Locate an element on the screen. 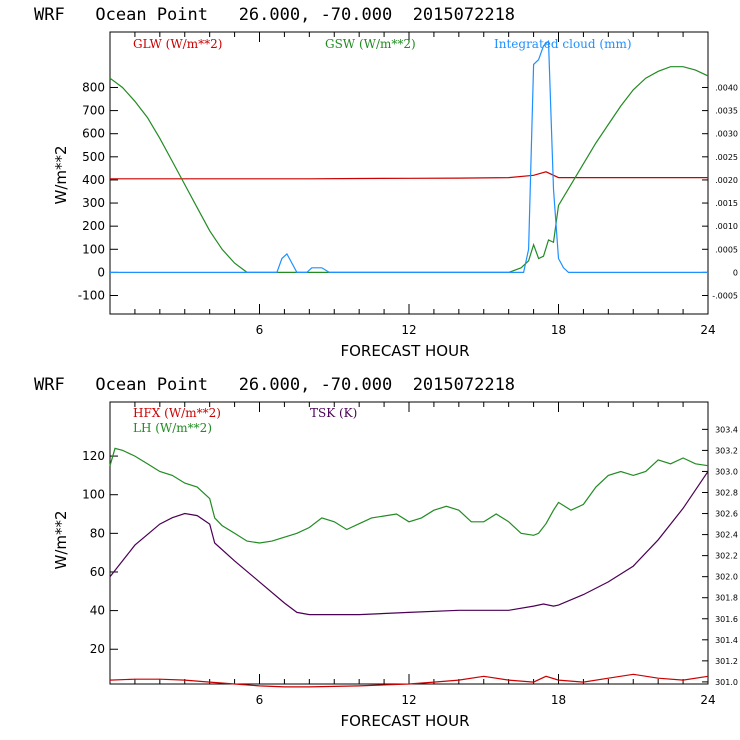  top-y-axis: -100 0 100 200 300 400 500 600 700 800 is located at coordinates (98, 191).